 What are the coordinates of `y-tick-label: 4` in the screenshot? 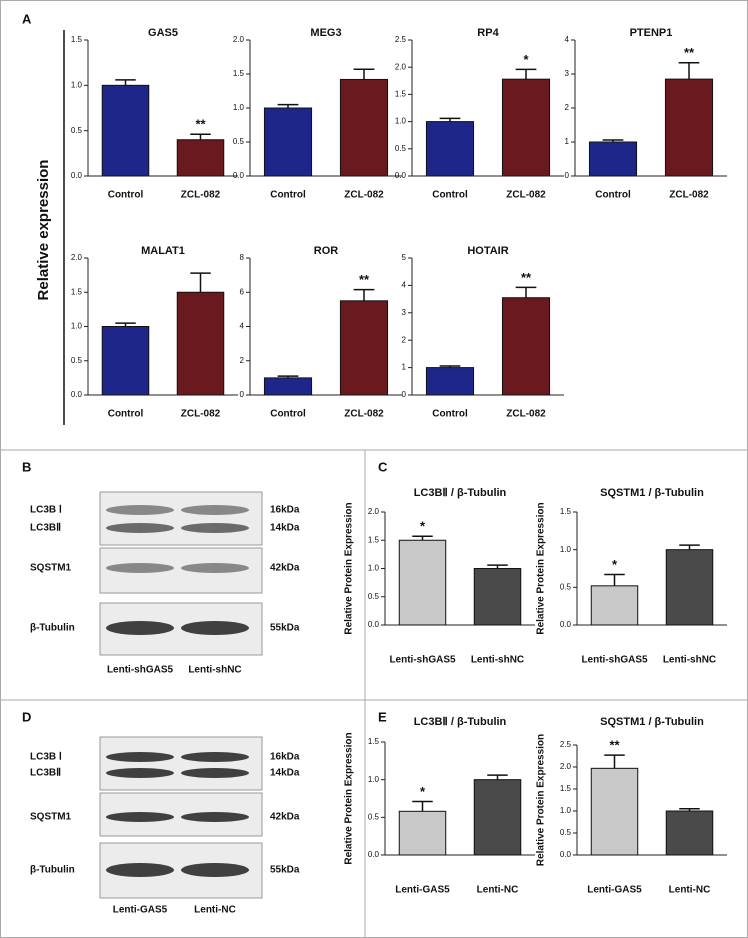 It's located at (404, 285).